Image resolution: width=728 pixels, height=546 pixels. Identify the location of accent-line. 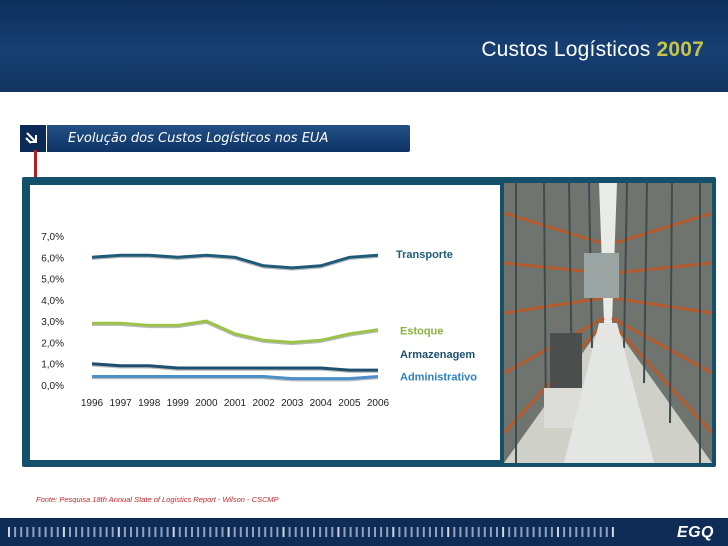
(35, 167).